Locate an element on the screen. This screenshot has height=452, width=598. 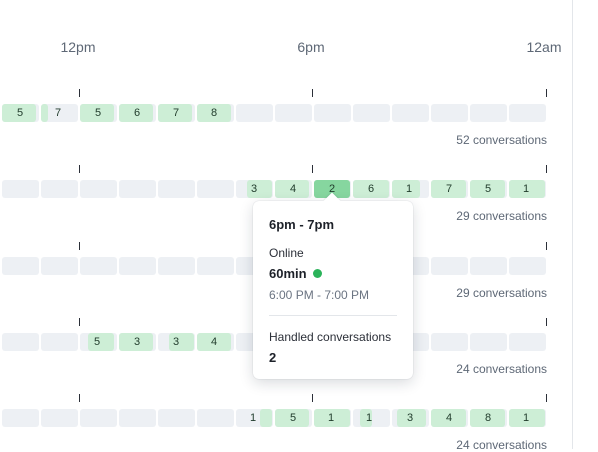
hour-conversation-count: 2 is located at coordinates (332, 189).